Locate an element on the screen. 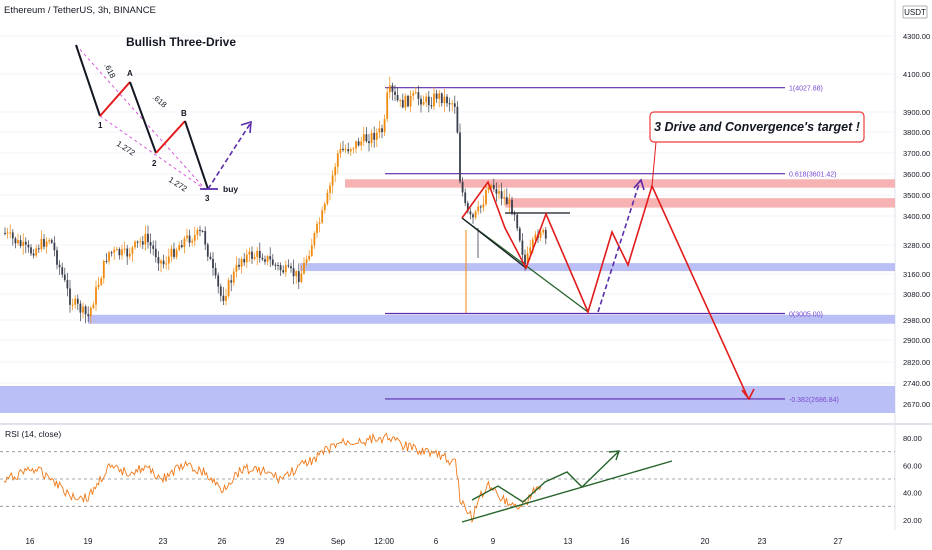 This screenshot has width=932, height=550. pattern-point-label: 1 is located at coordinates (100, 125).